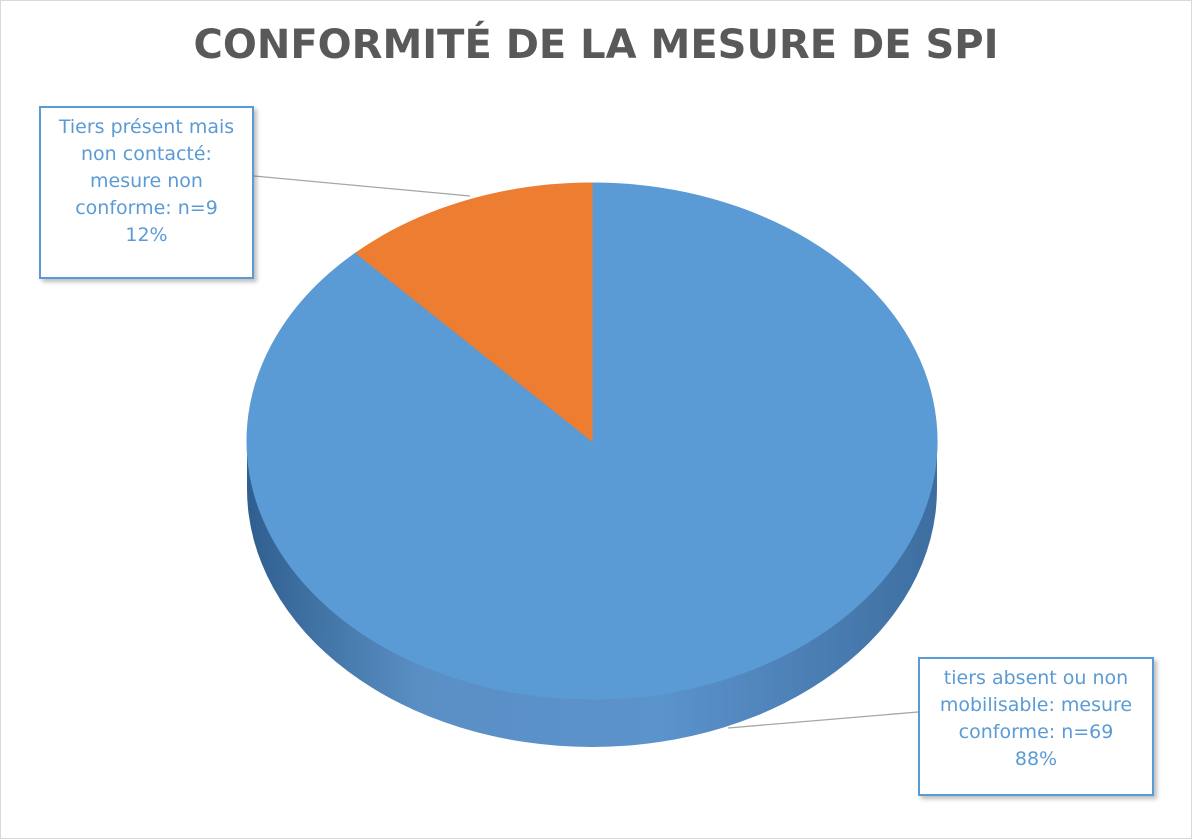 The image size is (1192, 839). What do you see at coordinates (596, 45) in the screenshot?
I see `chart-title: CONFORMITÉ DE LA MESURE DE SPI` at bounding box center [596, 45].